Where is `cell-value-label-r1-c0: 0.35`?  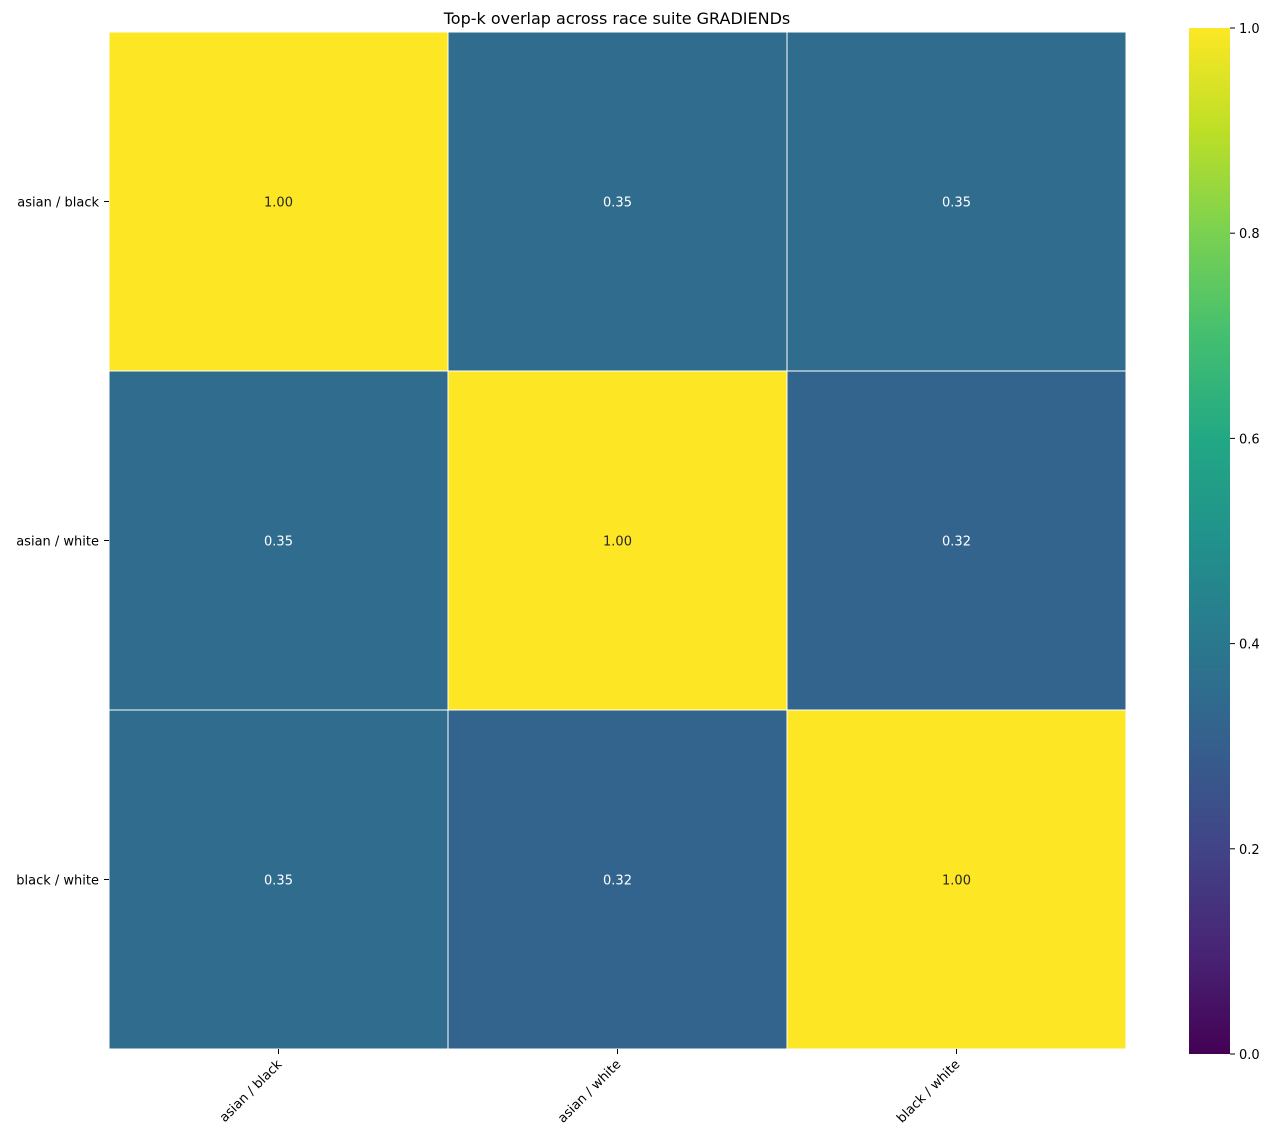
cell-value-label-r1-c0: 0.35 is located at coordinates (278, 542).